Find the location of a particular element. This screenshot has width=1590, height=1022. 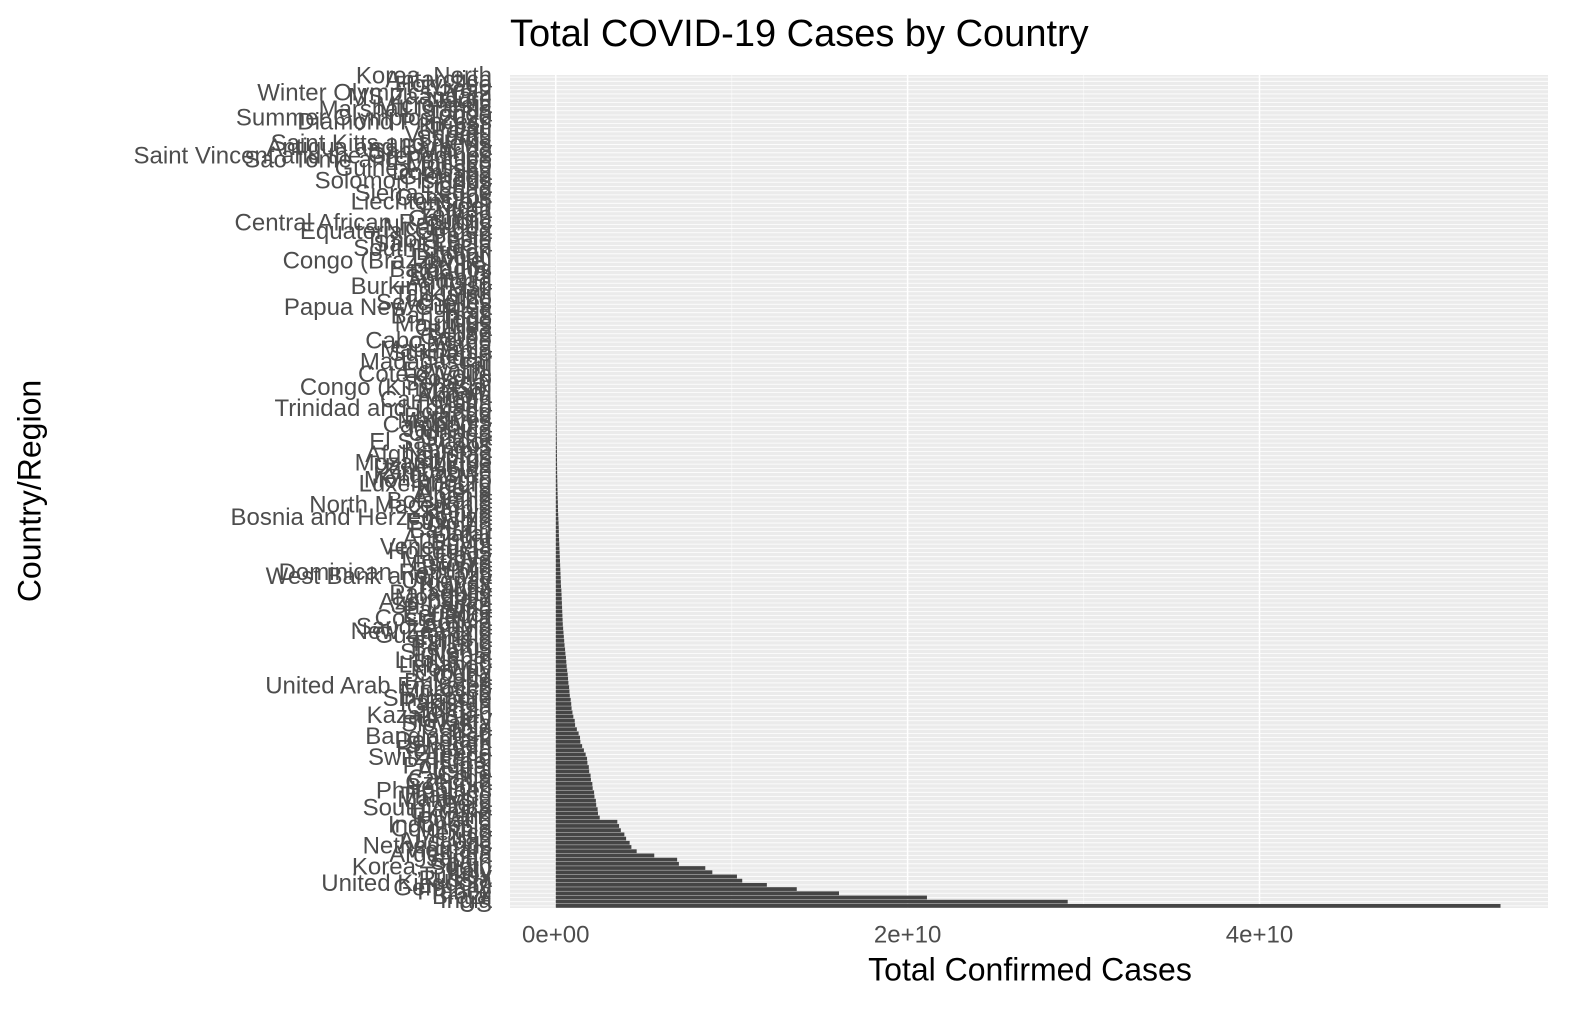

y-tick-label: Denmark is located at coordinates (444, 740).